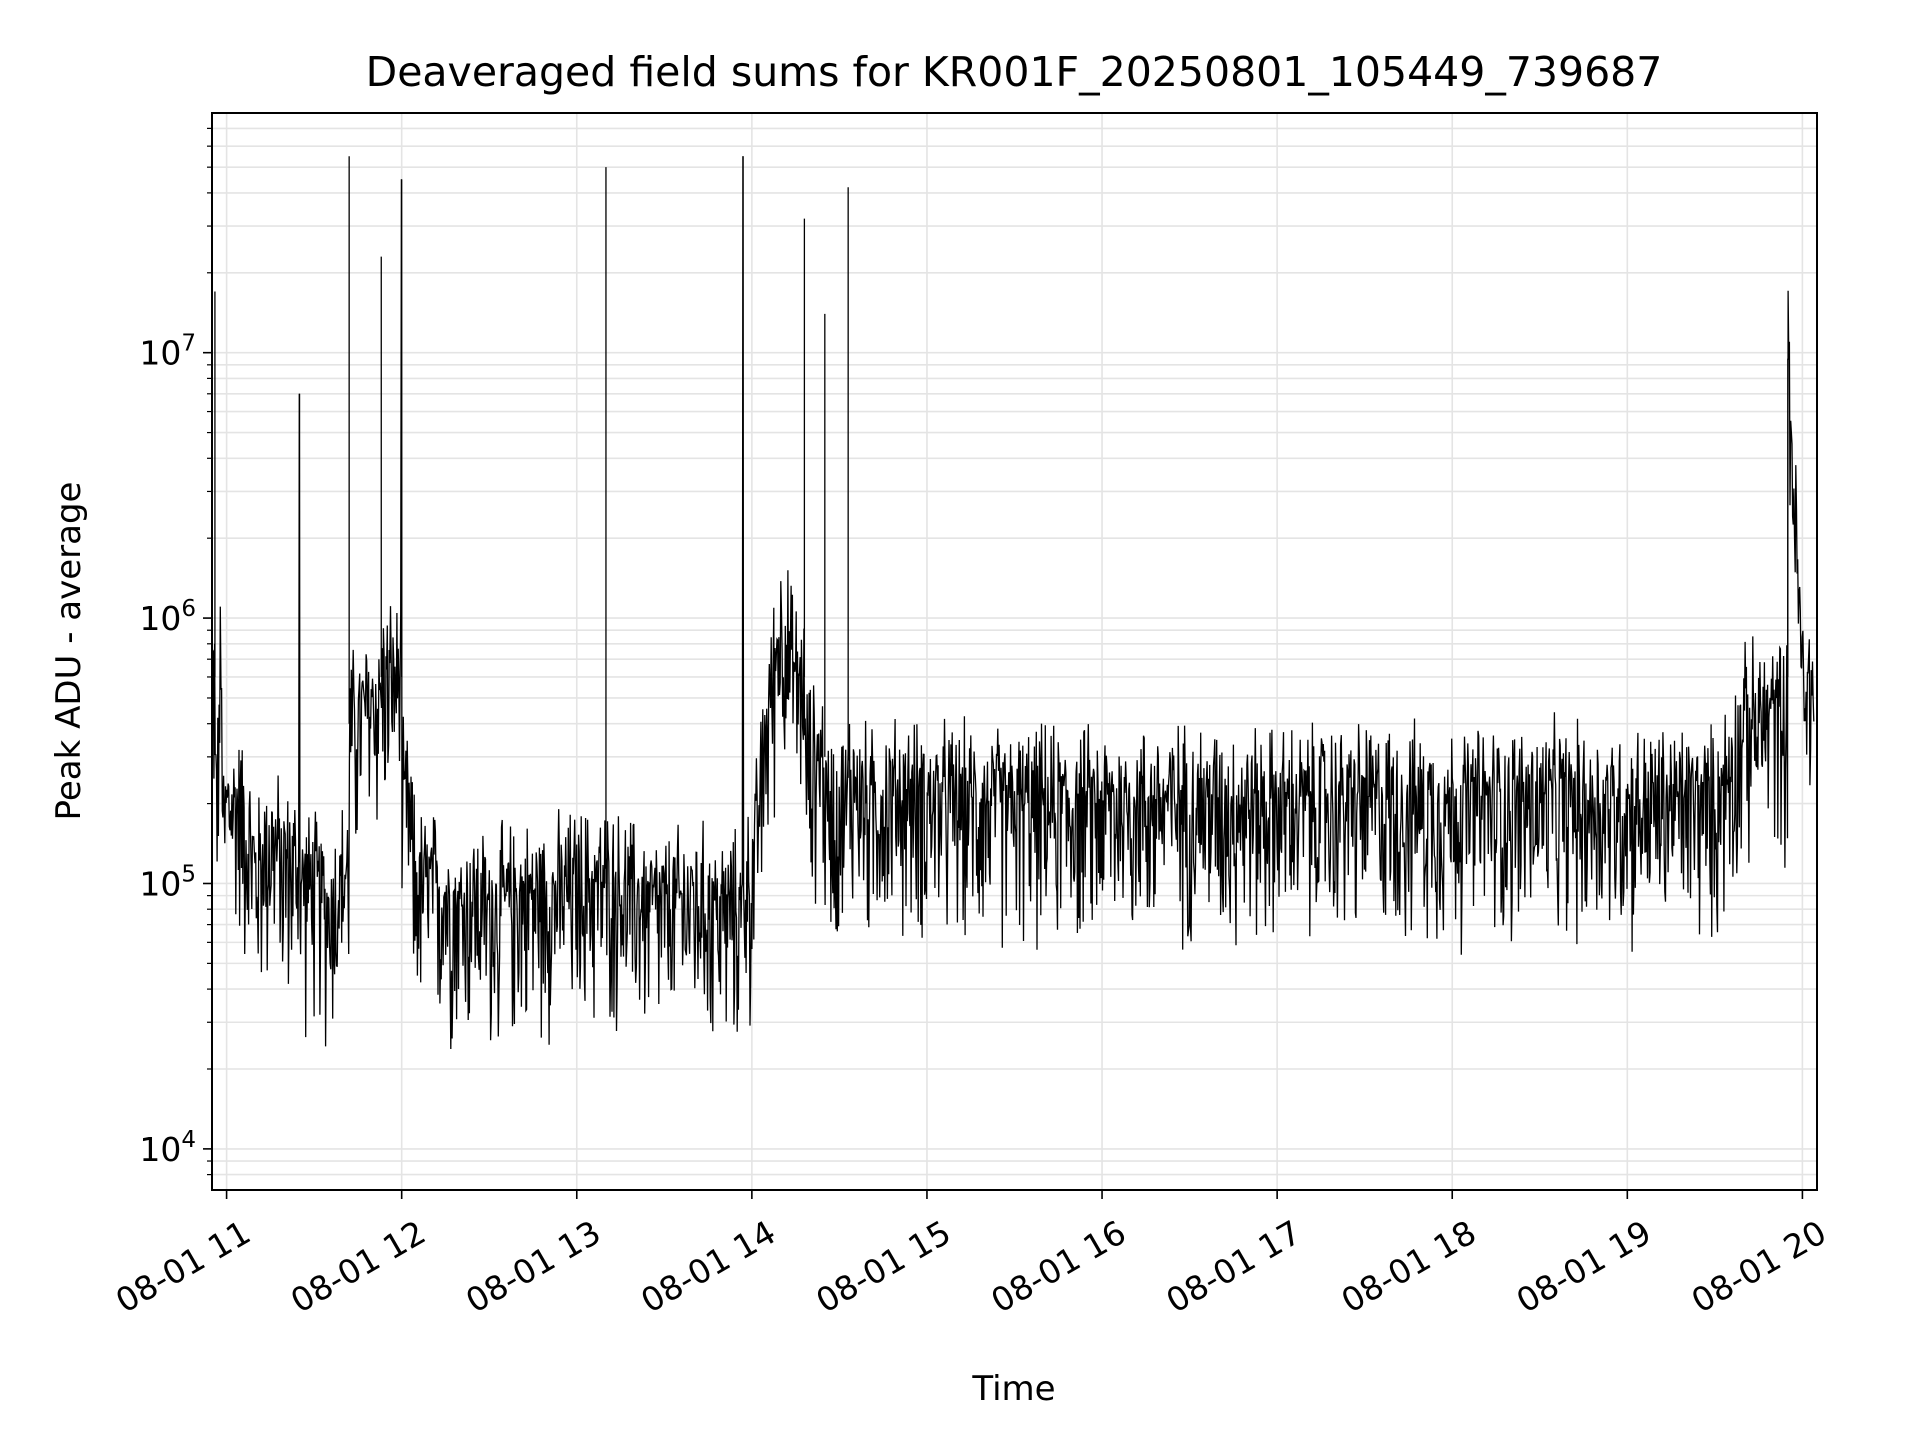 This screenshot has width=1920, height=1440. I want to click on y-axis-title: Peak ADU - average, so click(69, 651).